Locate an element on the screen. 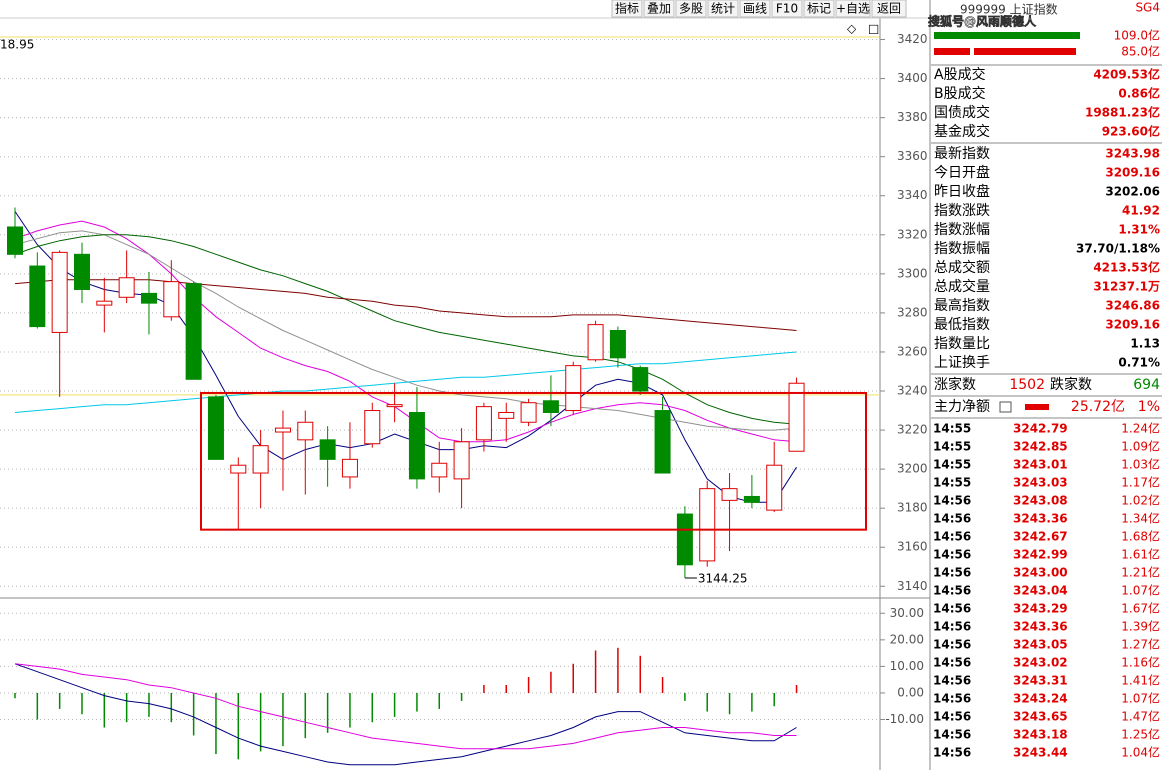 The height and width of the screenshot is (770, 1162). tick-price: 3243.08 is located at coordinates (1040, 501).